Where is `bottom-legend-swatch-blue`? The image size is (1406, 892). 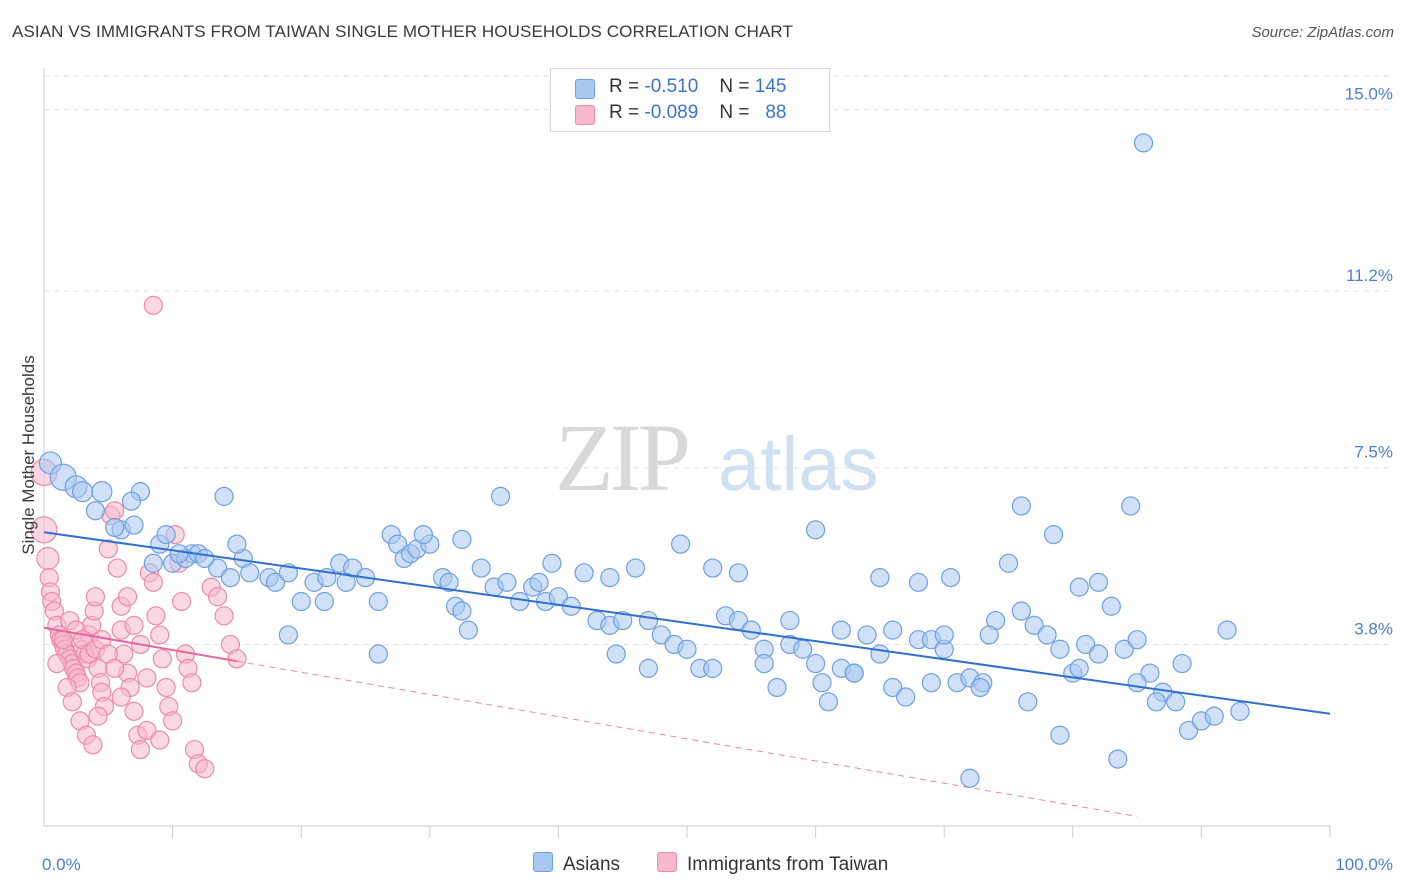 bottom-legend-swatch-blue is located at coordinates (543, 862).